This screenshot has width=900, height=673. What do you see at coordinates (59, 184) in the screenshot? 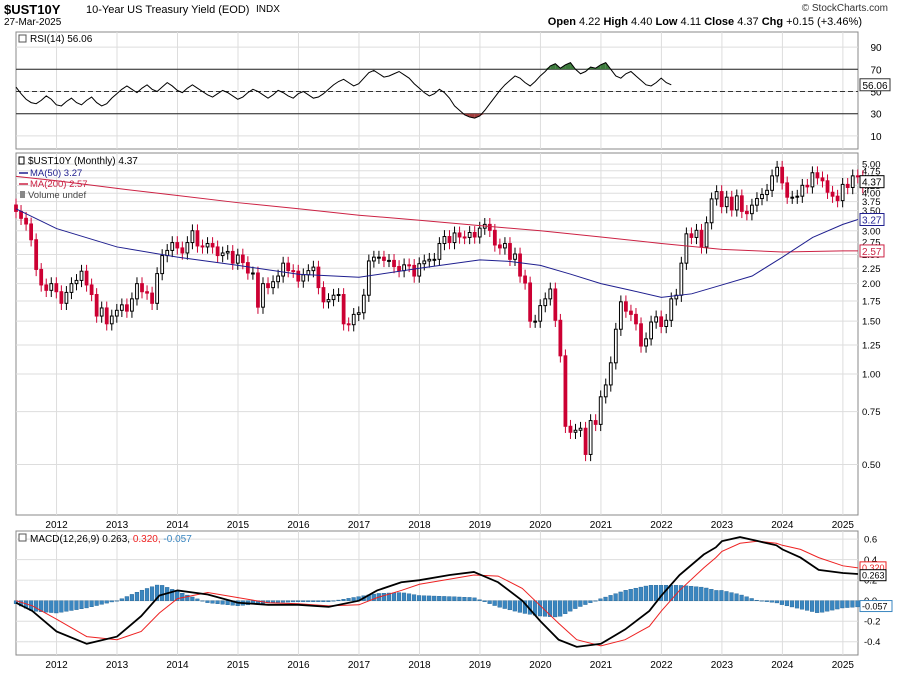
I see `ma200-legend: MA(200) 2.57` at bounding box center [59, 184].